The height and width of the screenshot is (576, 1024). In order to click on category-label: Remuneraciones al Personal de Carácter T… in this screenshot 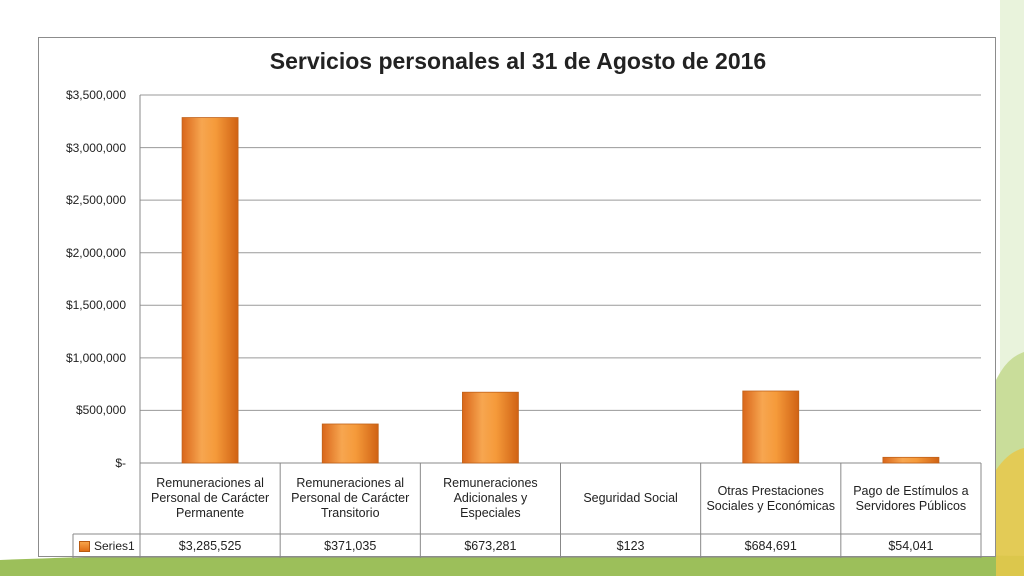, I will do `click(350, 498)`.